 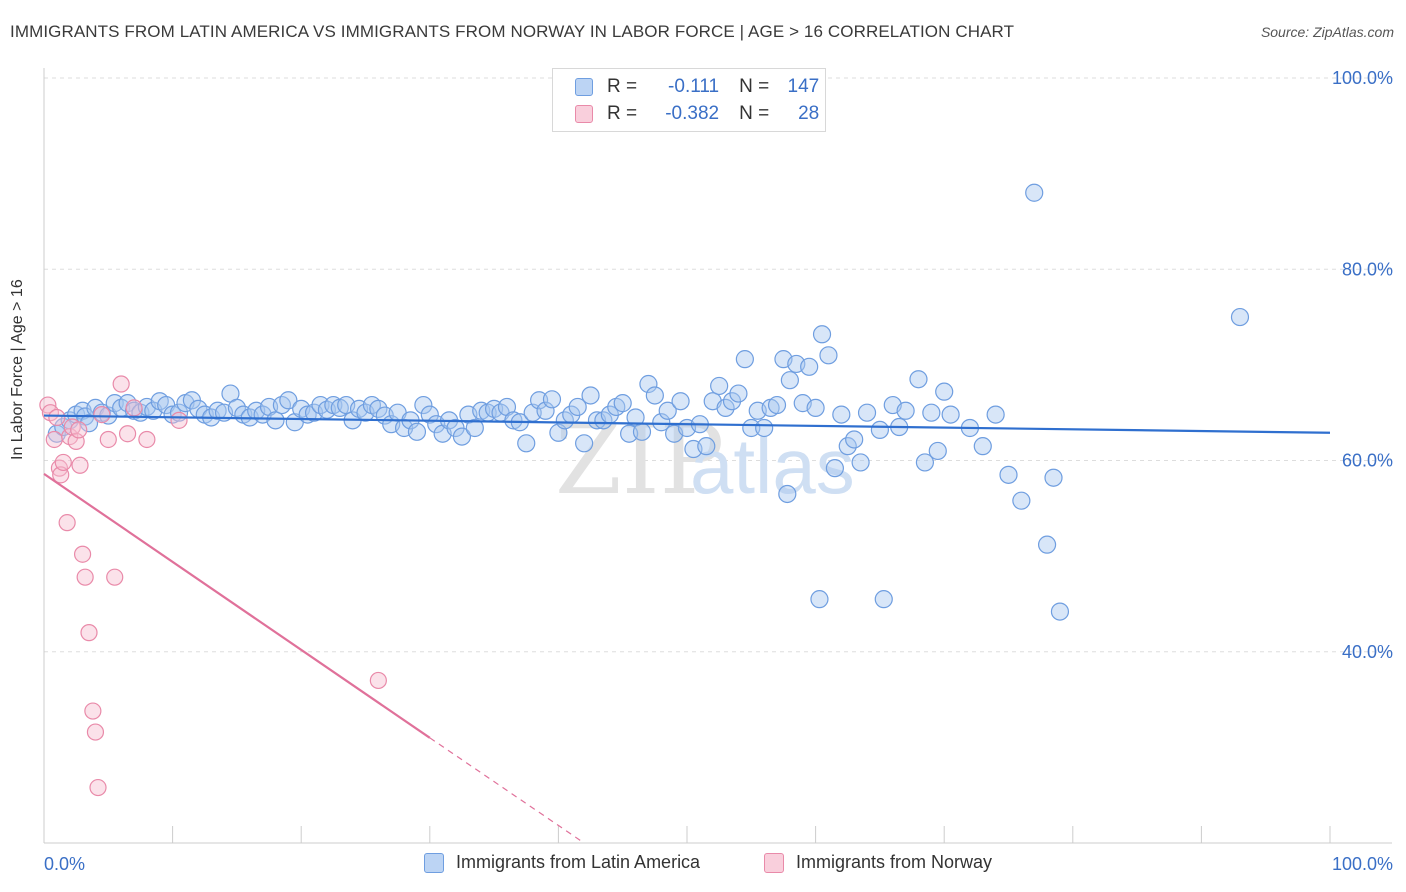 I want to click on trend-line-norway, so click(x=237, y=605).